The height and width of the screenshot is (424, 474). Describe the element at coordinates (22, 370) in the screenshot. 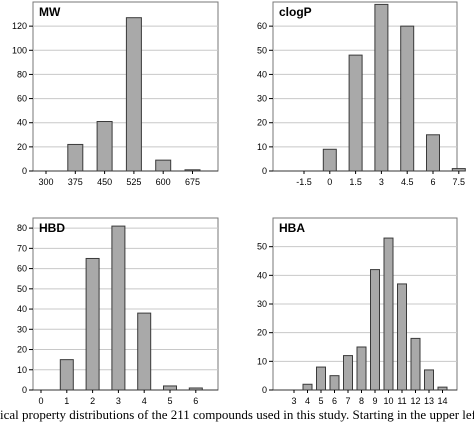

I see `hbd-y-tick-label: 10` at that location.